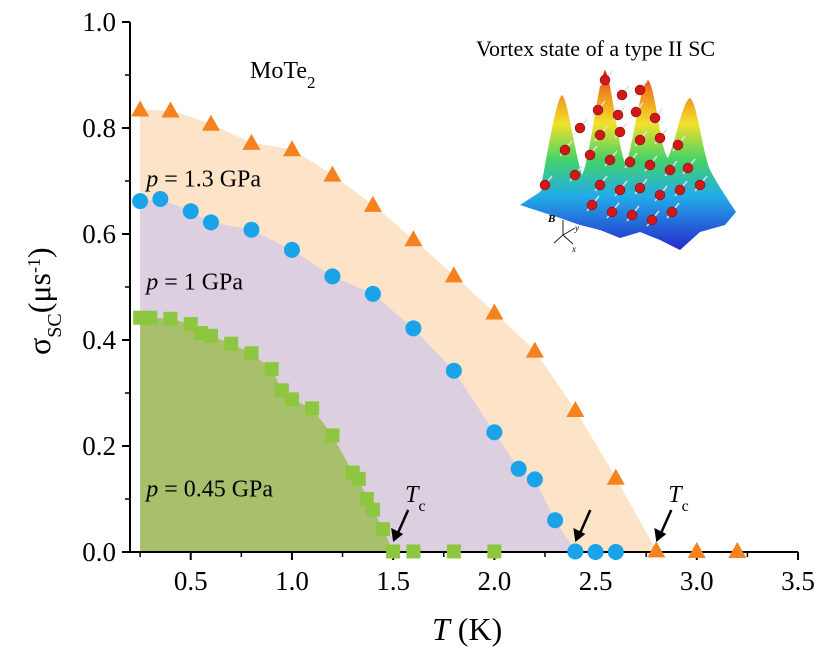 The image size is (814, 663). What do you see at coordinates (99, 552) in the screenshot?
I see `y-tick-label: 0.0` at bounding box center [99, 552].